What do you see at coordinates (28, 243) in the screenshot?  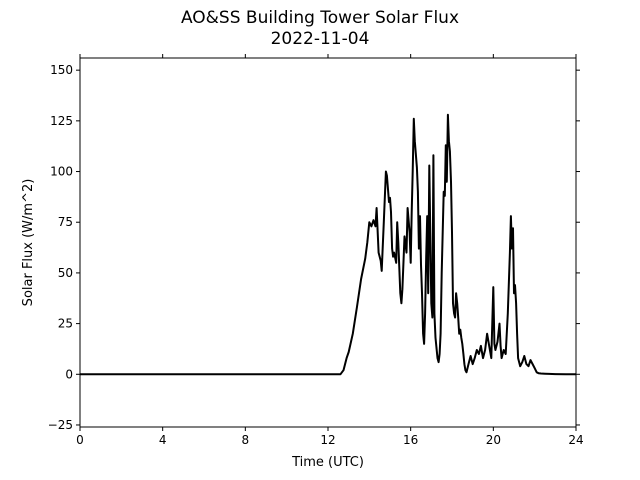 I see `y-axis-label: Solar Flux (W/m^2)` at bounding box center [28, 243].